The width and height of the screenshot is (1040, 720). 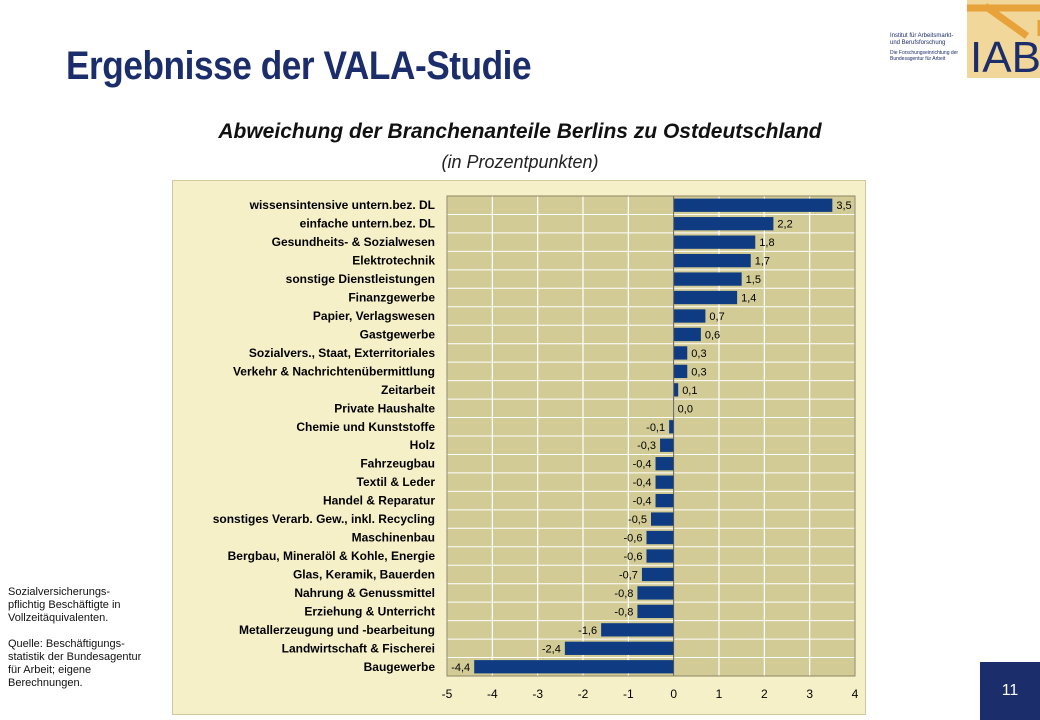 I want to click on category-label: Verkehr & Nachrichtenübermittlung, so click(x=334, y=371).